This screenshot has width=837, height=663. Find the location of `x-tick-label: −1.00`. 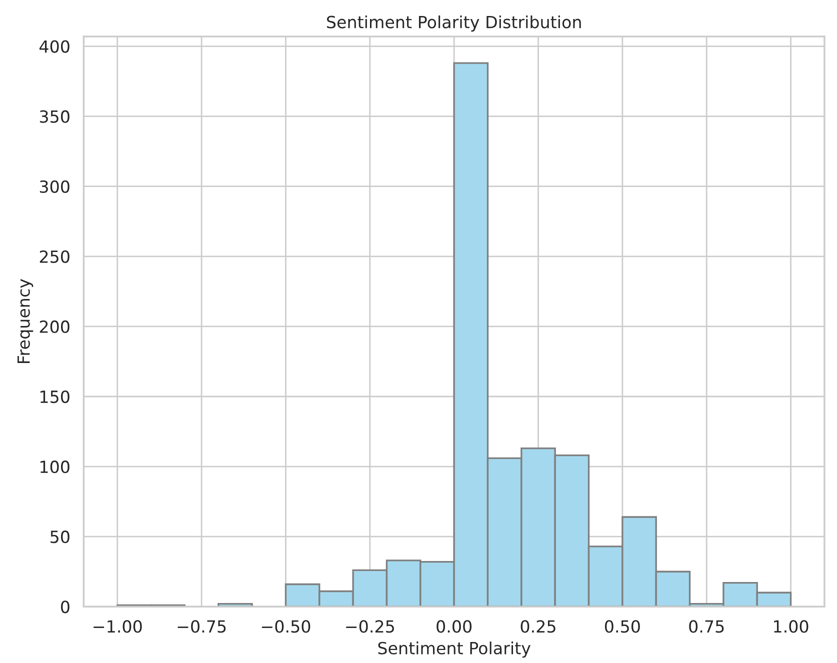

x-tick-label: −1.00 is located at coordinates (118, 626).